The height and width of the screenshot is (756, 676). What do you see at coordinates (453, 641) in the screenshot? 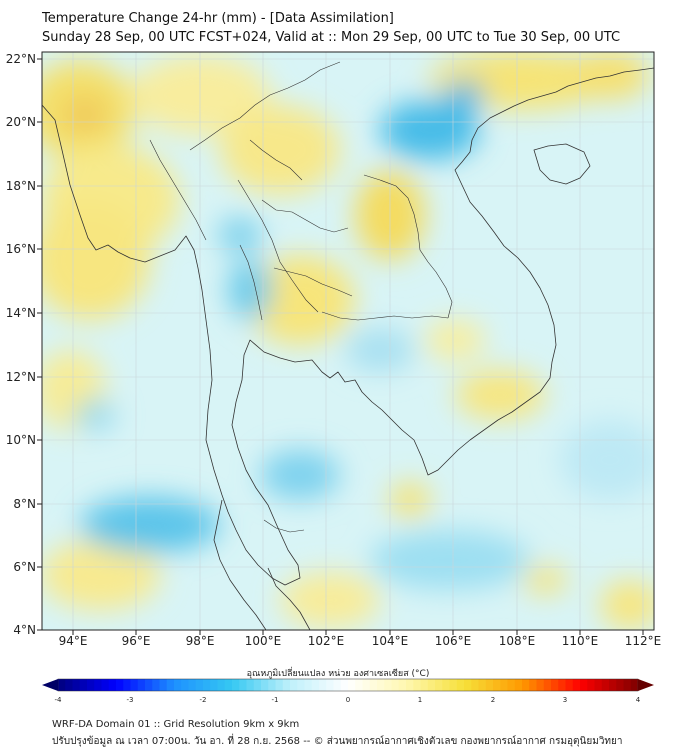
I see `lon-tick-label: 106°E` at bounding box center [453, 641].